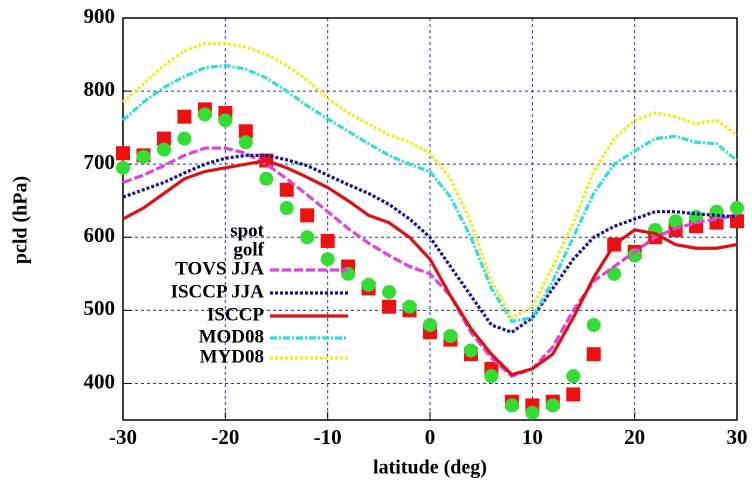 This screenshot has height=485, width=752. Describe the element at coordinates (100, 308) in the screenshot. I see `y-tick-label: 500` at that location.